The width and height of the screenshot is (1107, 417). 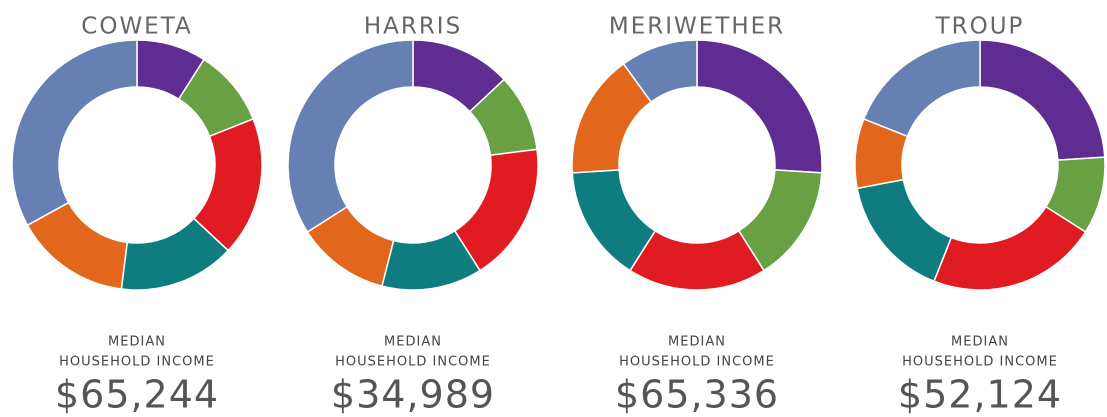 I want to click on county-title: MERIWETHER, so click(x=697, y=27).